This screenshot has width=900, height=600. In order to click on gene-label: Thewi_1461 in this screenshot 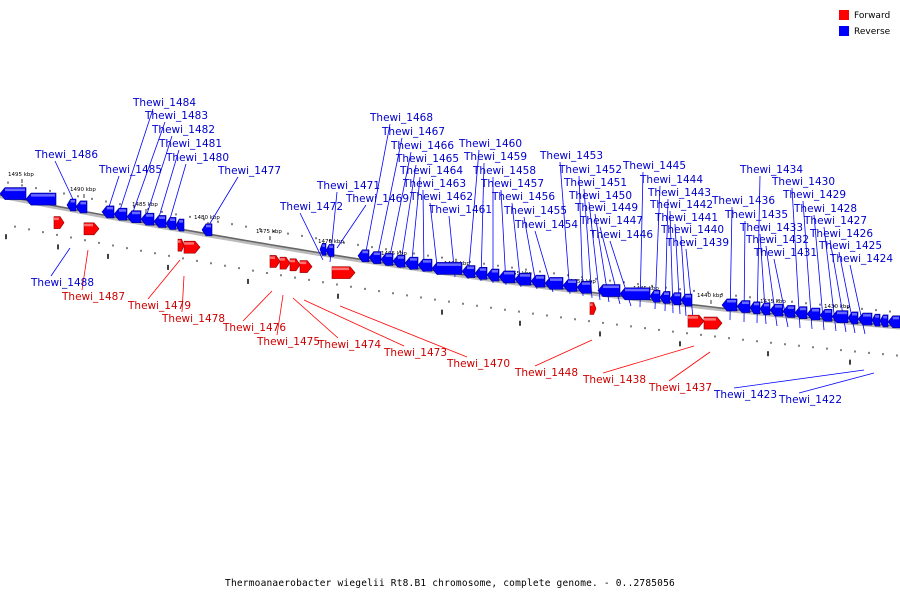, I will do `click(460, 210)`.